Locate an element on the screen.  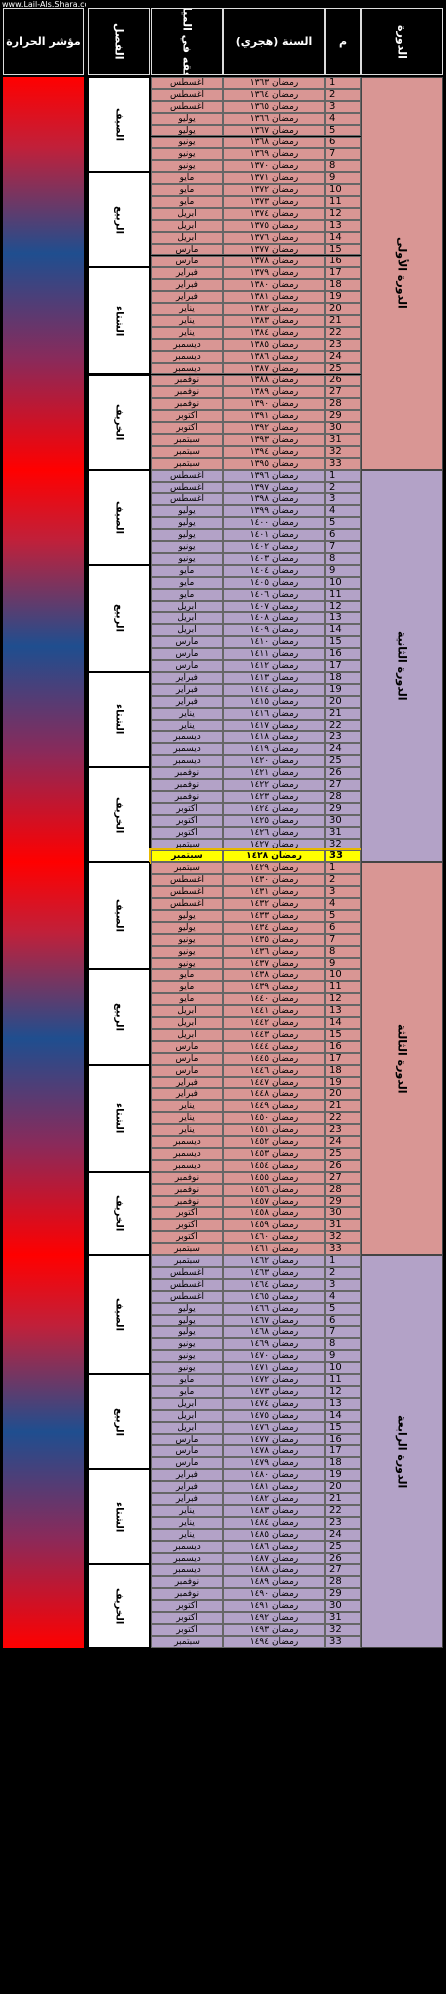
hijri-year-cell: رمضان ١٣٩١ is located at coordinates (274, 416).